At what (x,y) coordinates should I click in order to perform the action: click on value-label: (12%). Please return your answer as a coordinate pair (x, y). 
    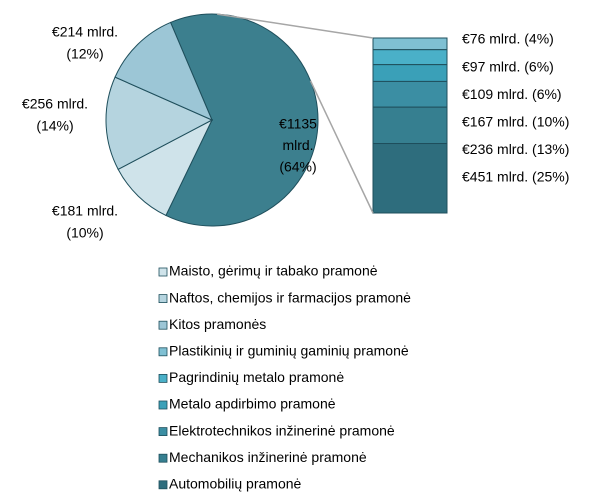
    Looking at the image, I should click on (84, 54).